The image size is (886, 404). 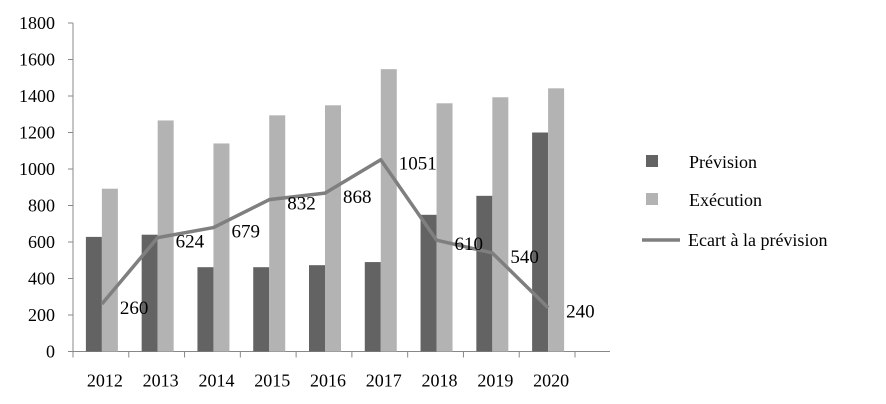 What do you see at coordinates (495, 381) in the screenshot?
I see `x-tick-label: 2019` at bounding box center [495, 381].